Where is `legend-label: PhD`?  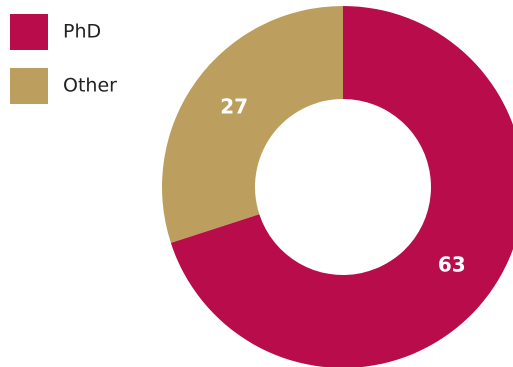
legend-label: PhD is located at coordinates (82, 32).